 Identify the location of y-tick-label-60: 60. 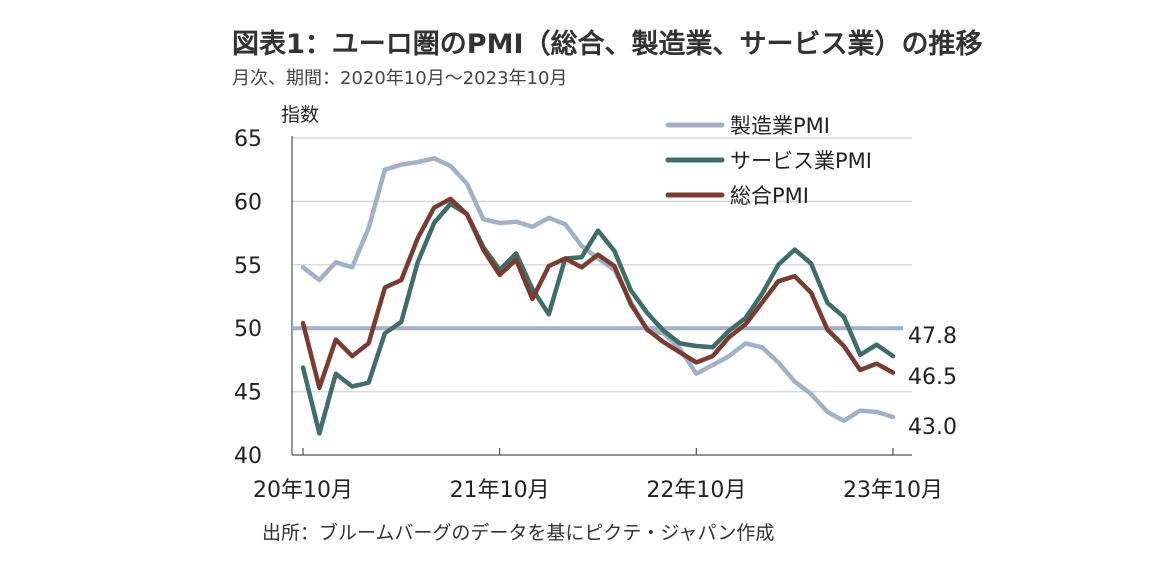
(248, 202).